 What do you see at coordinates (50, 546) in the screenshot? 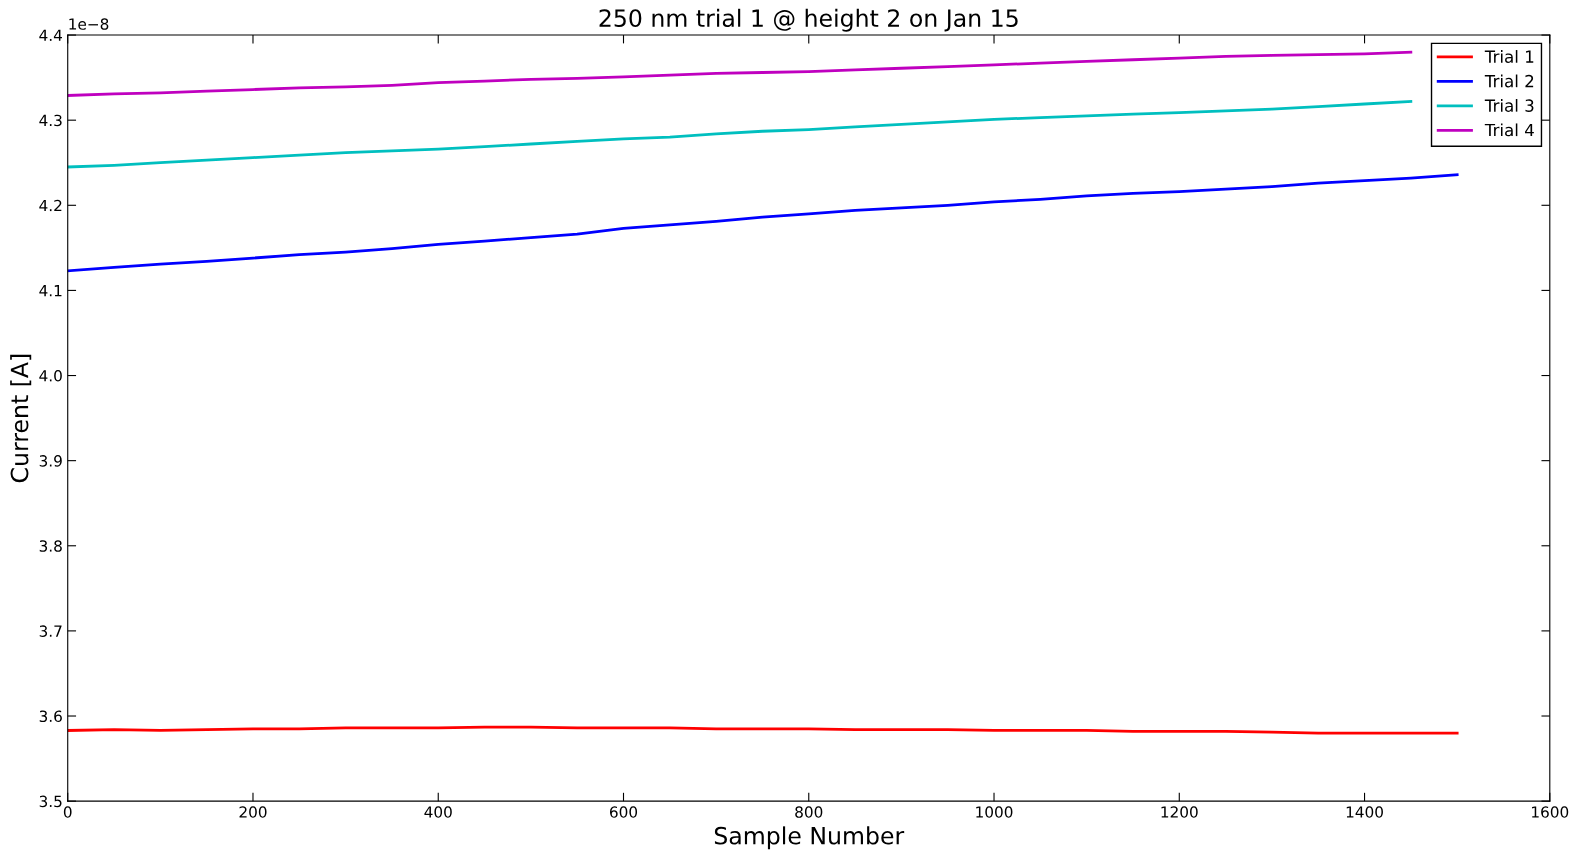
I see `y-tick-label: 3.8` at bounding box center [50, 546].